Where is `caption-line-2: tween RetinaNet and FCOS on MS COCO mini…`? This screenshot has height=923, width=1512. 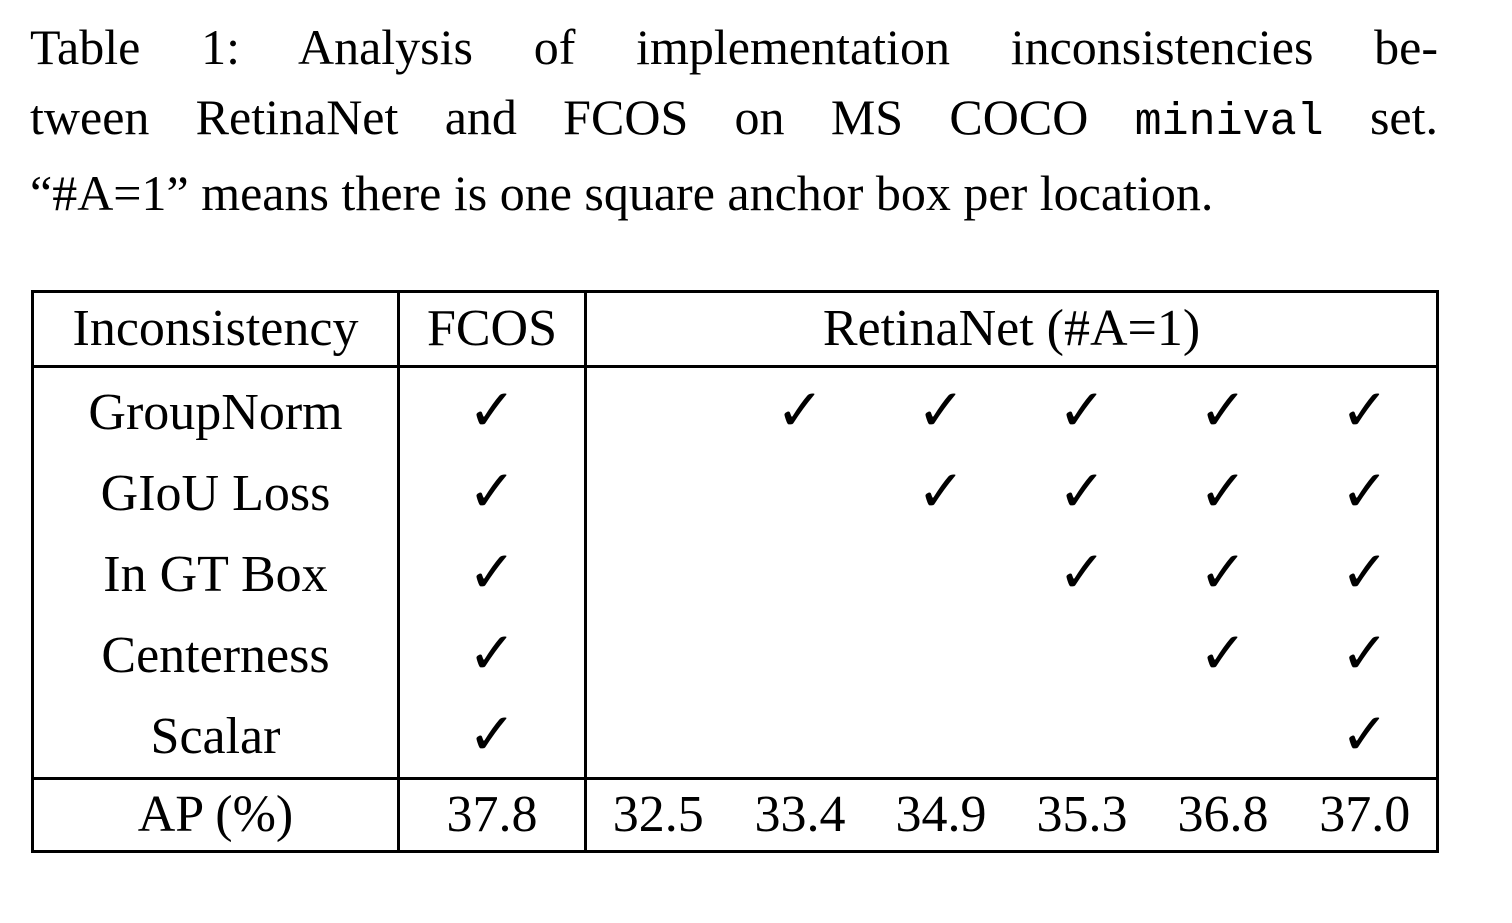
caption-line-2: tween RetinaNet and FCOS on MS COCO mini… is located at coordinates (734, 120).